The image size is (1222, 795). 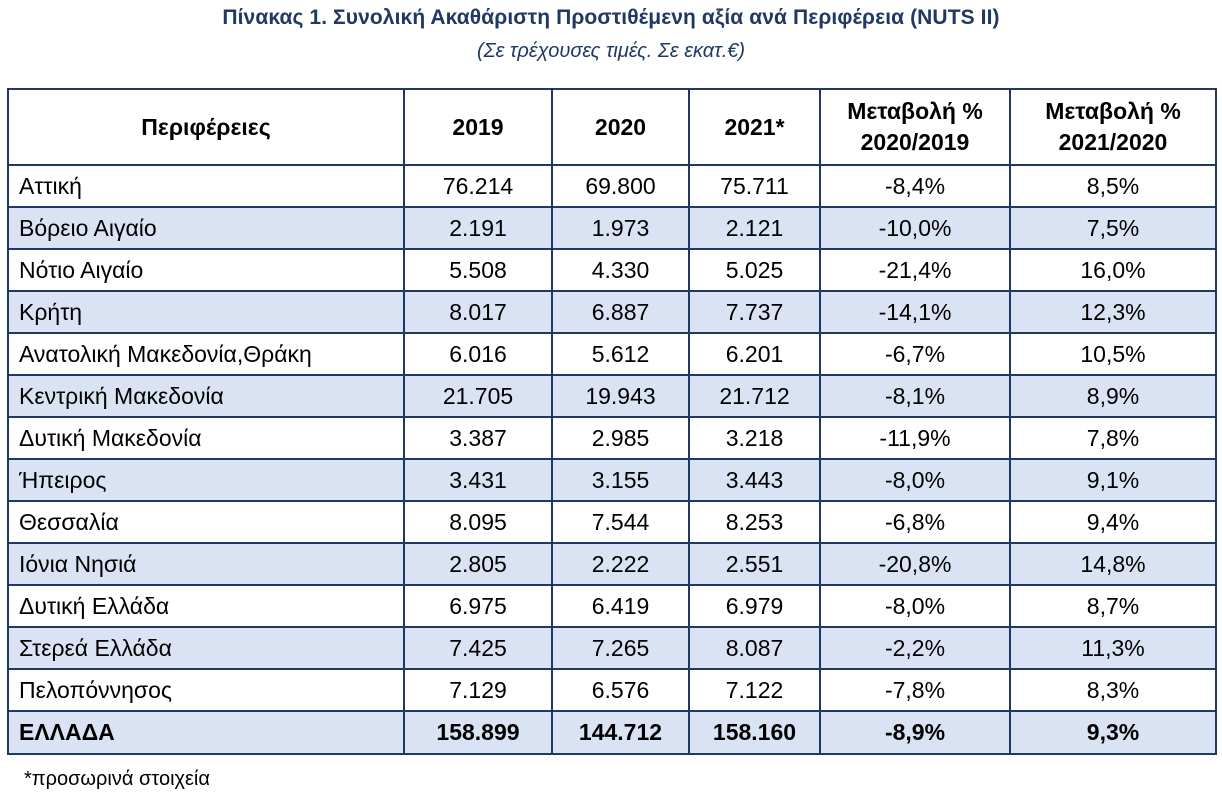 What do you see at coordinates (915, 142) in the screenshot?
I see `header-change-period: 2020/2019` at bounding box center [915, 142].